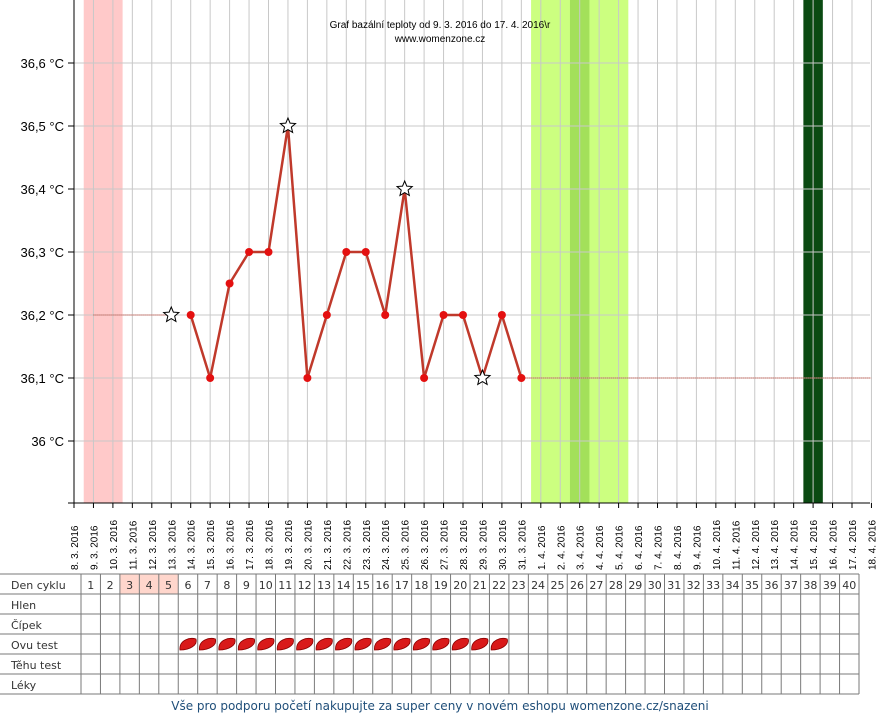 Image resolution: width=880 pixels, height=720 pixels. I want to click on row-label-preg: Těhu test, so click(36, 665).